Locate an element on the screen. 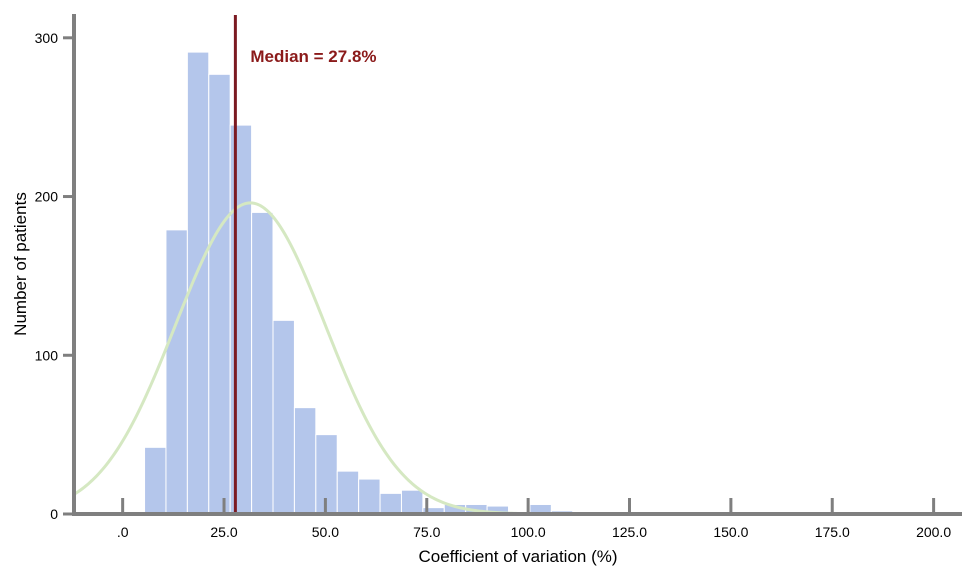 The height and width of the screenshot is (568, 963). x-tick-label-5: 125.0 is located at coordinates (629, 532).